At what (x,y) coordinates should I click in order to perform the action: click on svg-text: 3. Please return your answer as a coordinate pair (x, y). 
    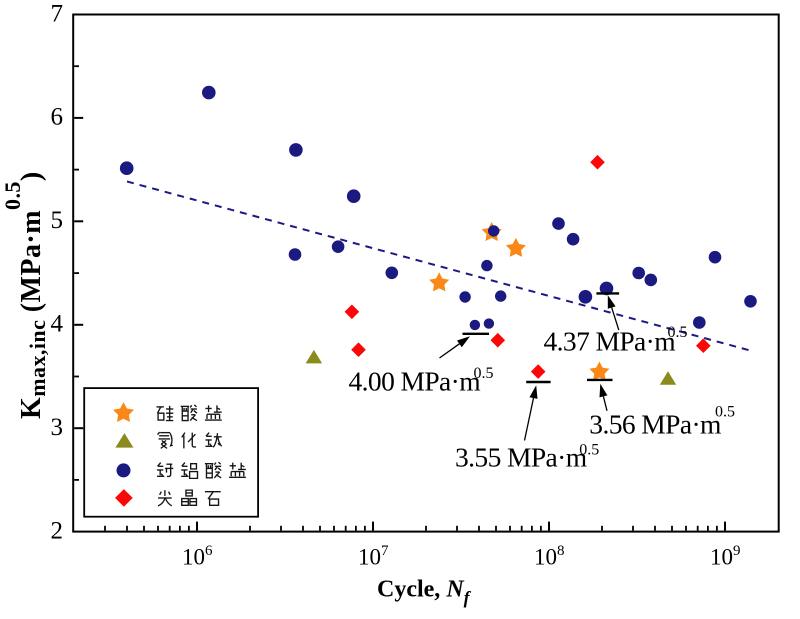
    Looking at the image, I should click on (57, 427).